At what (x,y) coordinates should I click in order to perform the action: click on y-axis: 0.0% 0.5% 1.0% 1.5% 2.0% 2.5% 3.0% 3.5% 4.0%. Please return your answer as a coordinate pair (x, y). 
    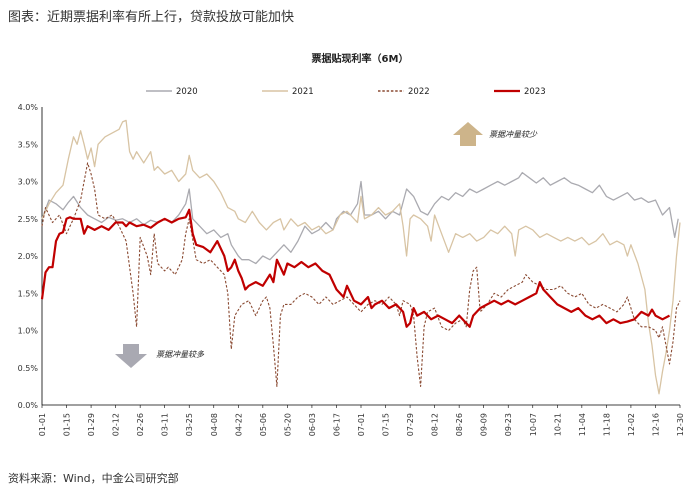
    Looking at the image, I should click on (30, 256).